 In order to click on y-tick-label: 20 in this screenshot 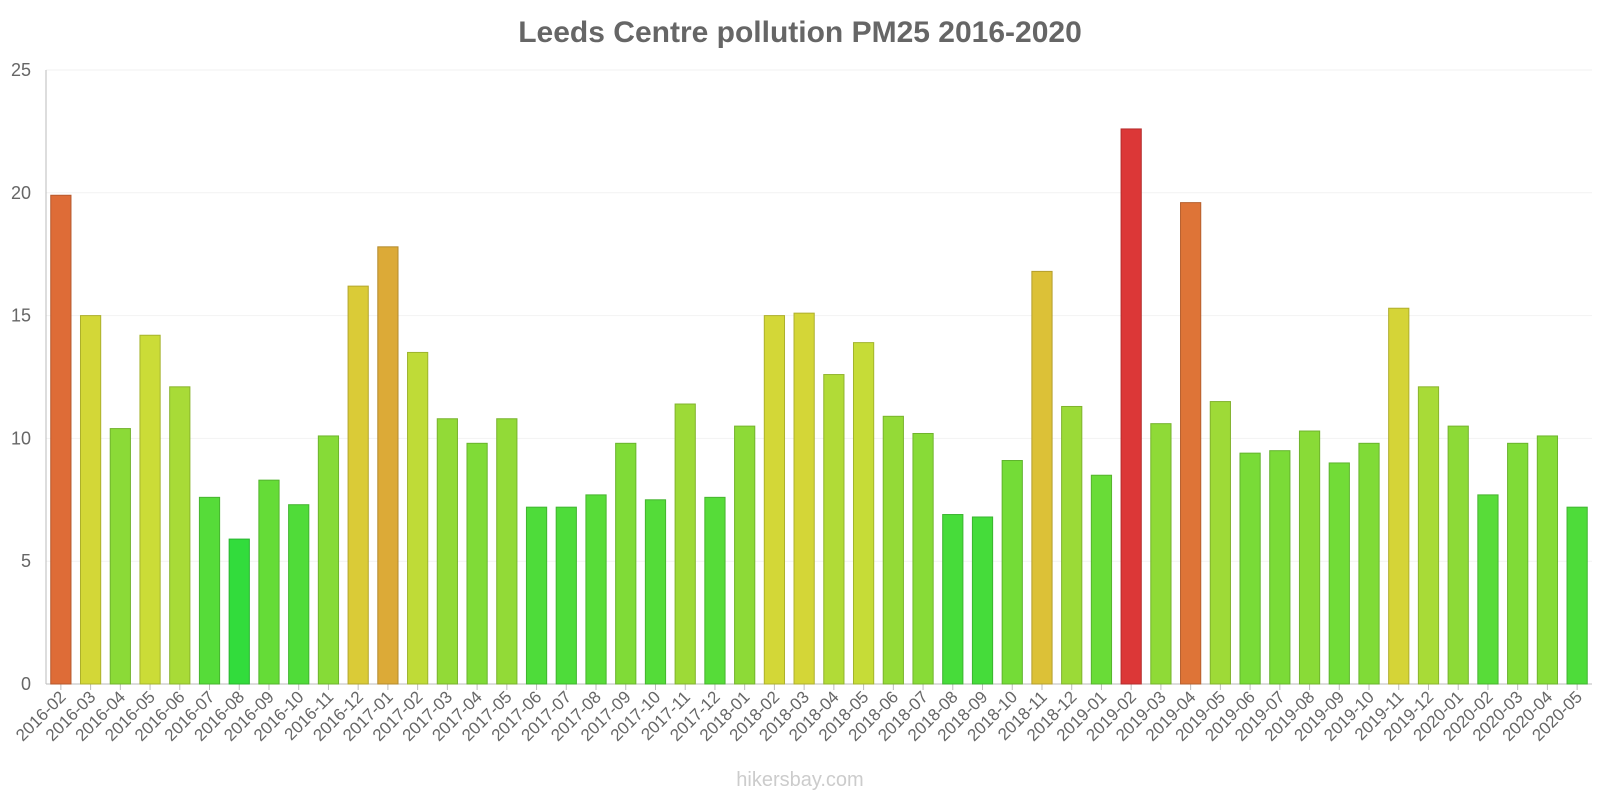, I will do `click(21, 193)`.